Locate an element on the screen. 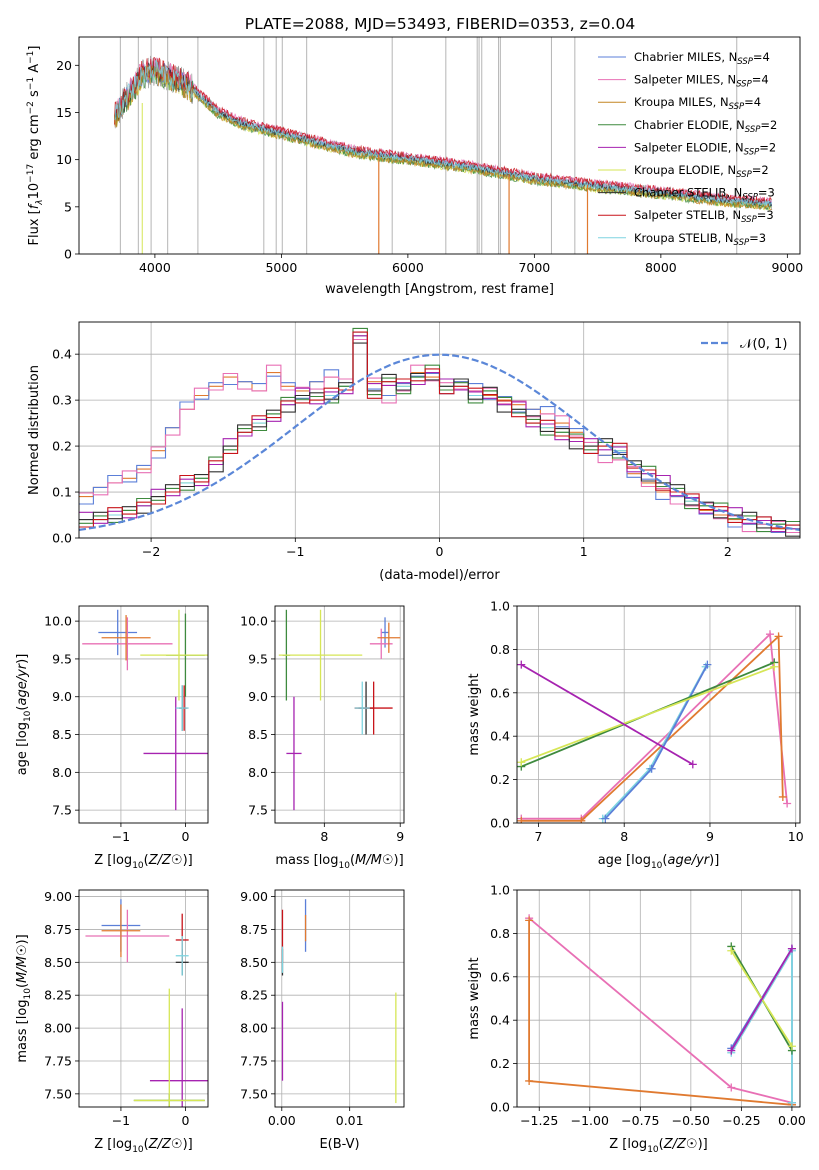 The image size is (819, 1170). mass_vs_age-tick-label-y: 10.0 is located at coordinates (254, 621).